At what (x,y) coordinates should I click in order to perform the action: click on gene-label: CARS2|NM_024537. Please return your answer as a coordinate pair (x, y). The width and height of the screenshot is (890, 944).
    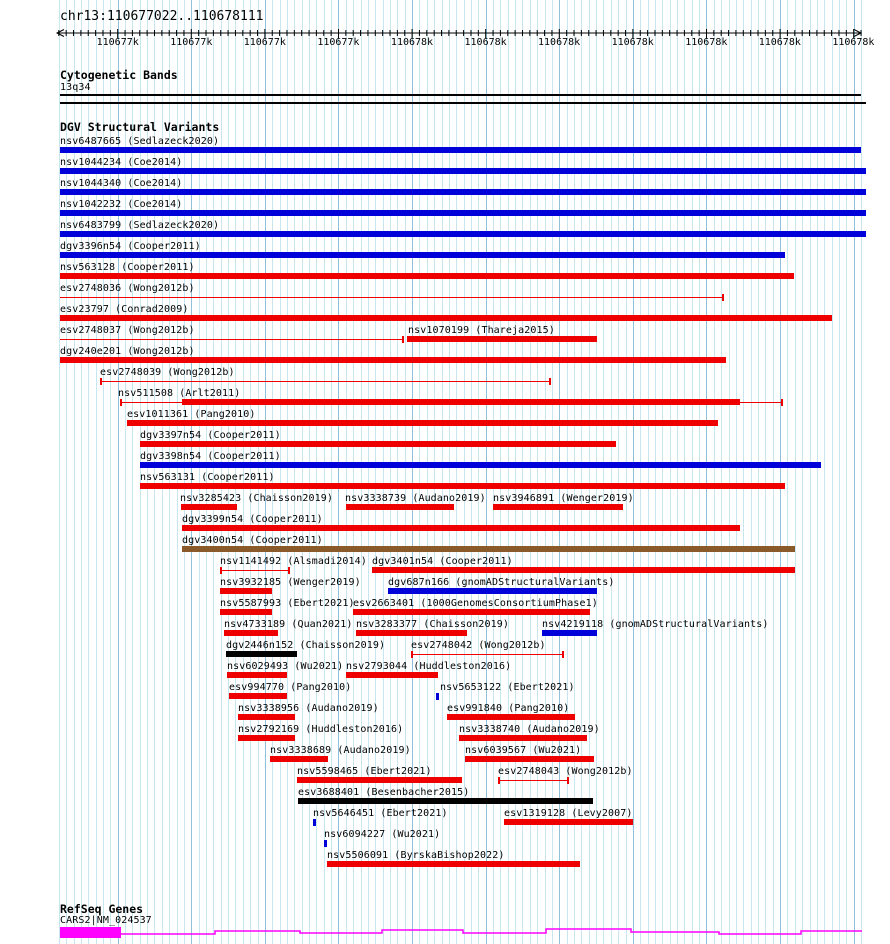
    Looking at the image, I should click on (106, 920).